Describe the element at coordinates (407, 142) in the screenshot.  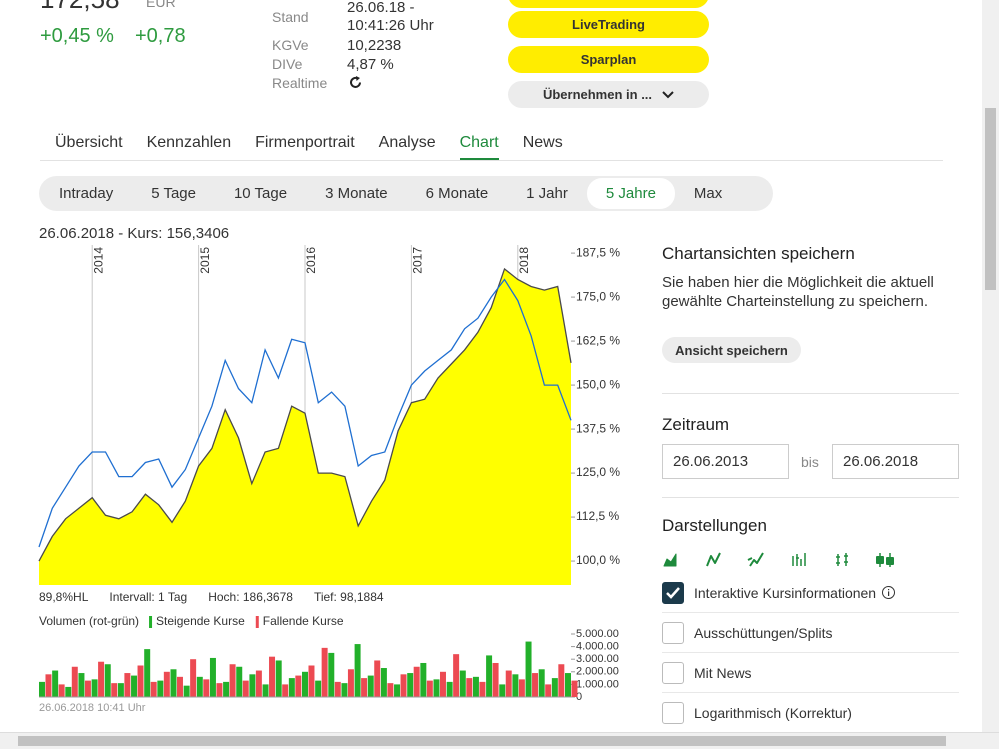
I see `tab: Analyse` at that location.